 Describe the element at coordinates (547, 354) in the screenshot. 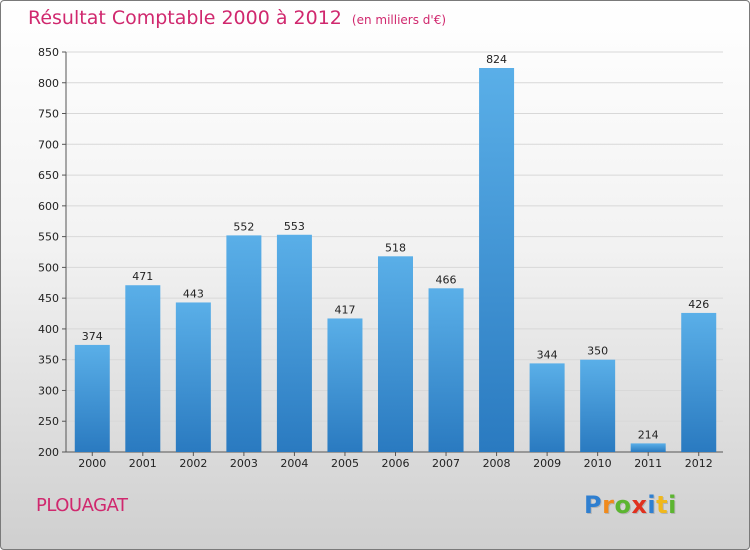

I see `bar-value-label: 344` at that location.